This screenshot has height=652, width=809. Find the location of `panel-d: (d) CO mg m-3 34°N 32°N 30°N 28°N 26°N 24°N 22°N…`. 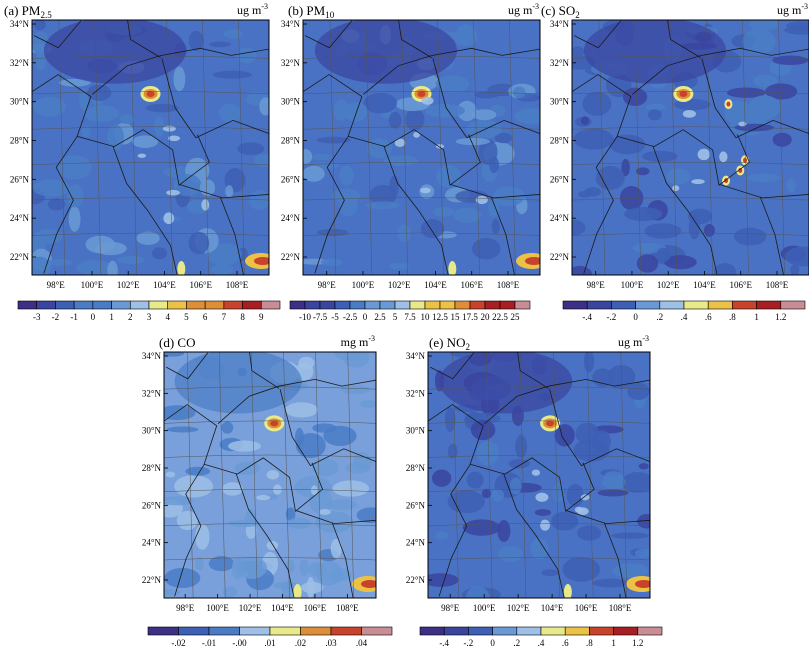

panel-d: (d) CO mg m-3 34°N 32°N 30°N 28°N 26°N 24°N 22°N… is located at coordinates (267, 491).